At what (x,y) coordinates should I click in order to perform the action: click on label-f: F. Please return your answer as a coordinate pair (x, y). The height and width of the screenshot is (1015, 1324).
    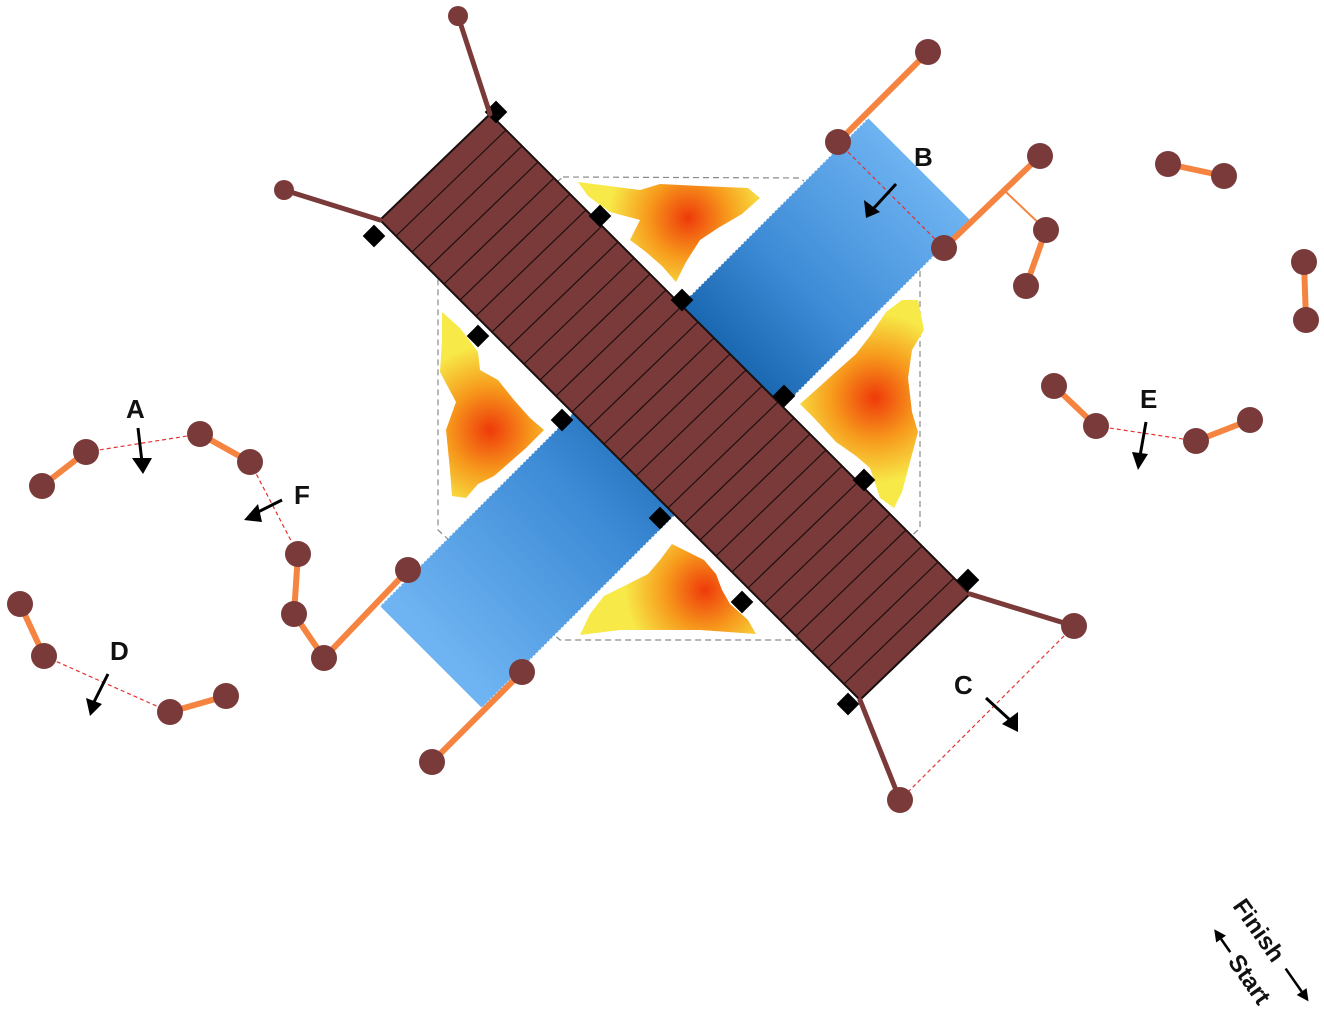
    Looking at the image, I should click on (302, 495).